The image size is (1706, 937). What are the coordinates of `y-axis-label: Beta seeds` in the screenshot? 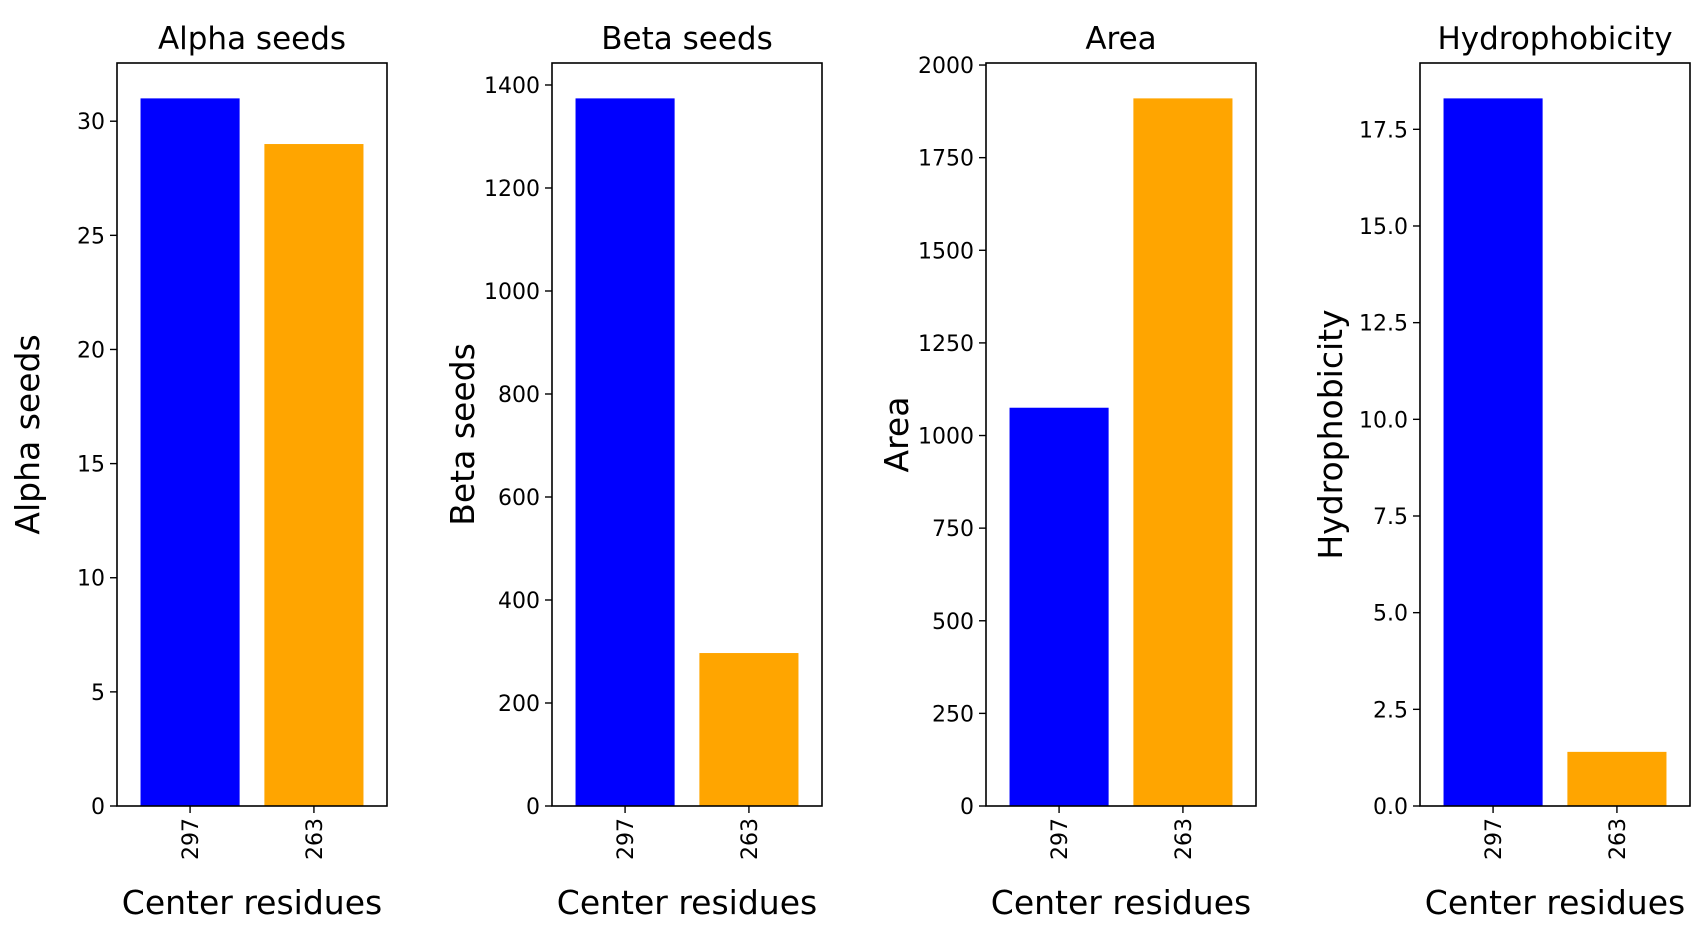 It's located at (462, 434).